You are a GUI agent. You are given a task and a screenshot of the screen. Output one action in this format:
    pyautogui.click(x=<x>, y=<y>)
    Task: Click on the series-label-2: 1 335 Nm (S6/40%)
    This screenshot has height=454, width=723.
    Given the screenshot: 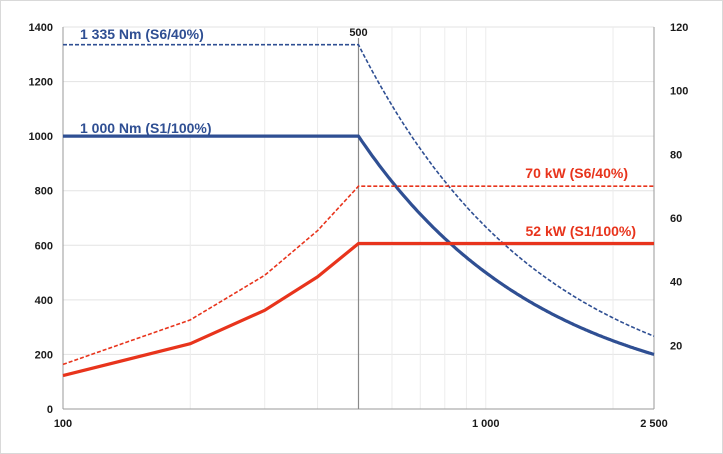 What is the action you would take?
    pyautogui.click(x=142, y=34)
    